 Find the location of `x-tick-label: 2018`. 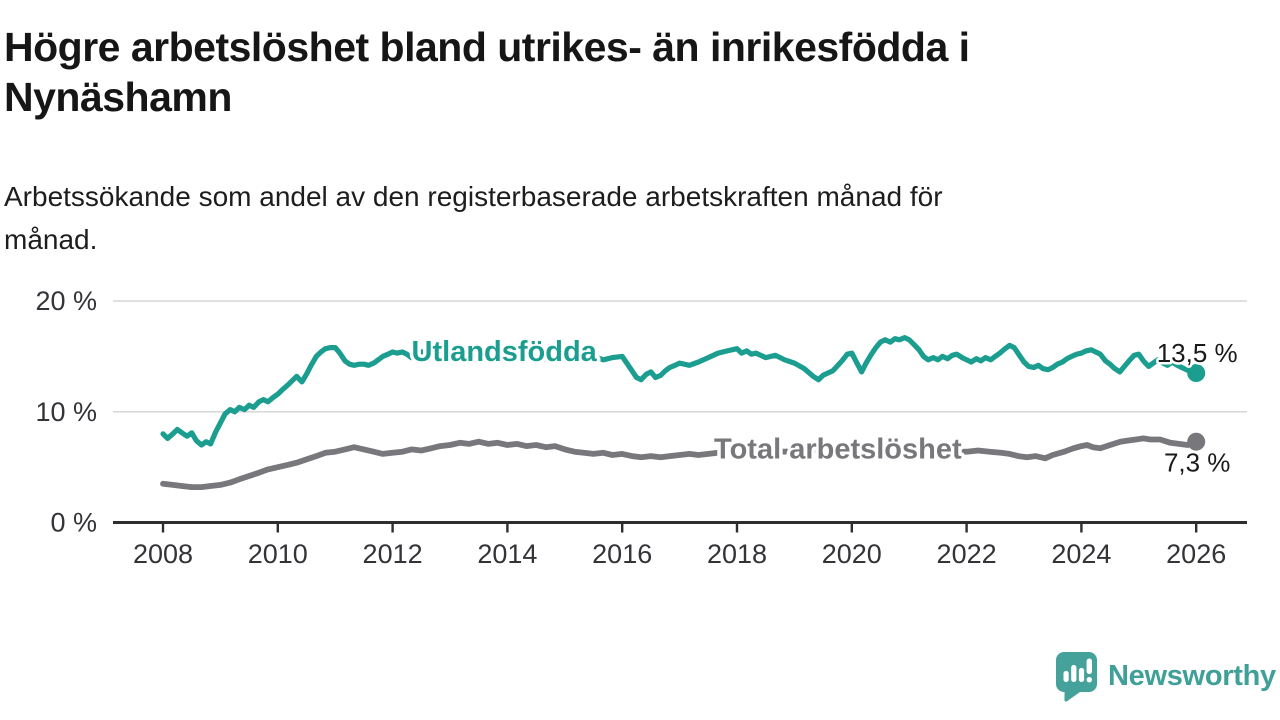

x-tick-label: 2018 is located at coordinates (737, 554).